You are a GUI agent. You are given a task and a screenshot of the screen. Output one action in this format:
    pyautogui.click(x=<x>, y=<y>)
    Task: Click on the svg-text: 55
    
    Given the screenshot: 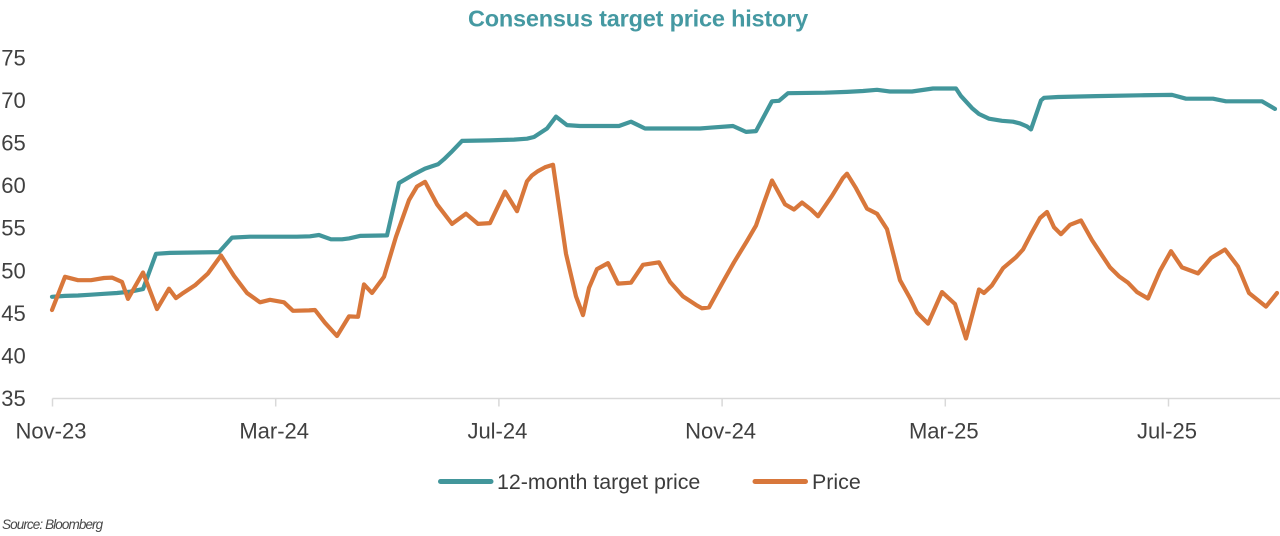 What is the action you would take?
    pyautogui.click(x=13, y=228)
    